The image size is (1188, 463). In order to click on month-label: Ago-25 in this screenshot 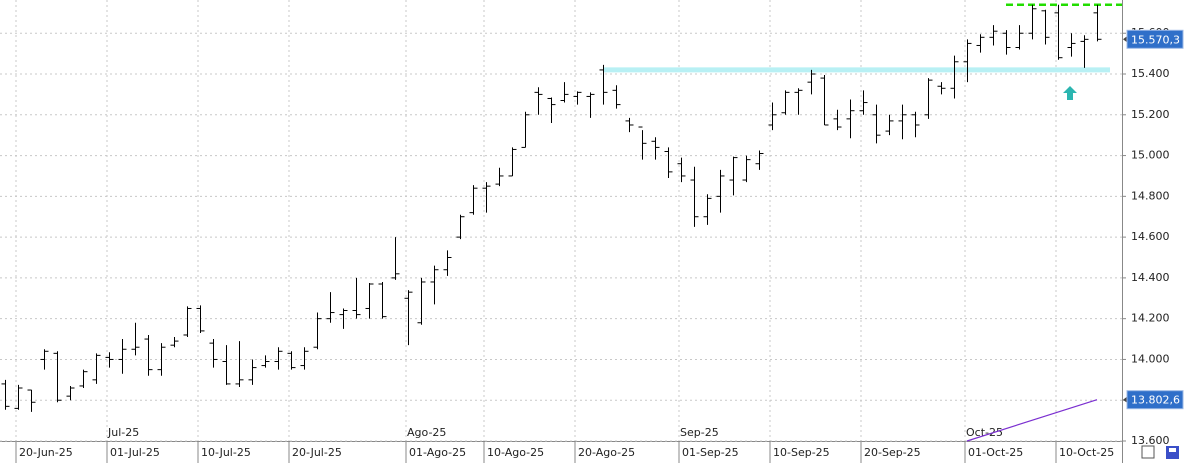, I will do `click(426, 432)`.